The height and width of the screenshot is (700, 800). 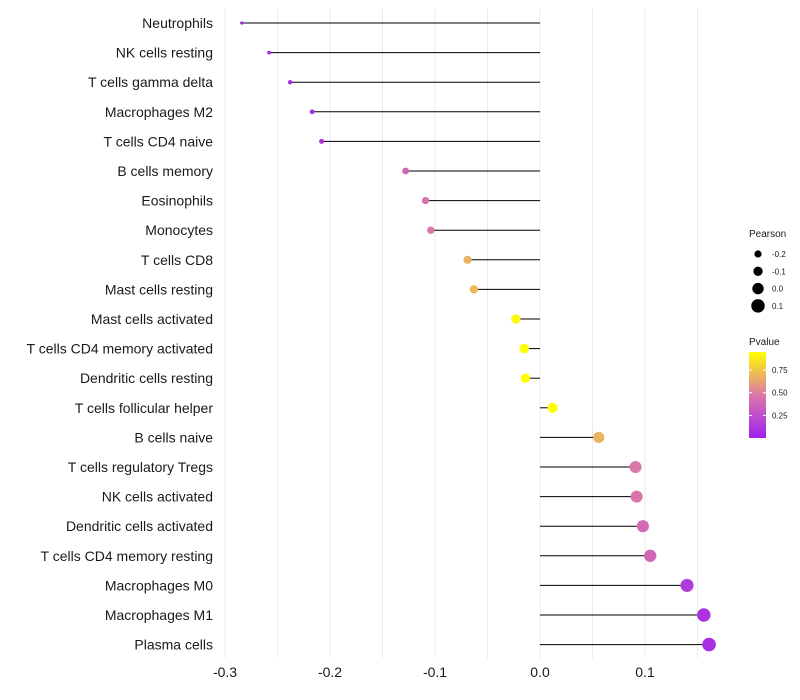 I want to click on size-legend-label: -0.2, so click(x=779, y=254).